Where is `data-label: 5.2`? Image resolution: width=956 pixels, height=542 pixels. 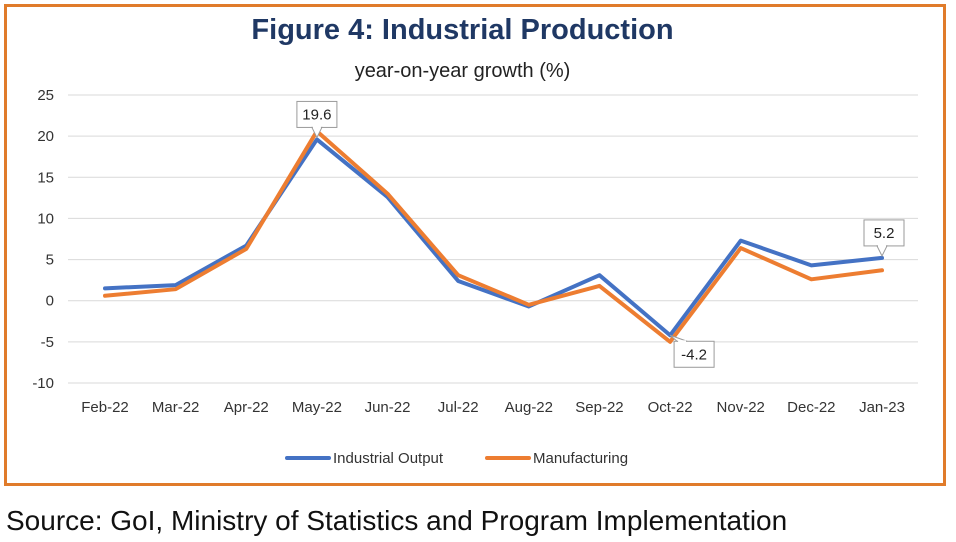 data-label: 5.2 is located at coordinates (884, 238).